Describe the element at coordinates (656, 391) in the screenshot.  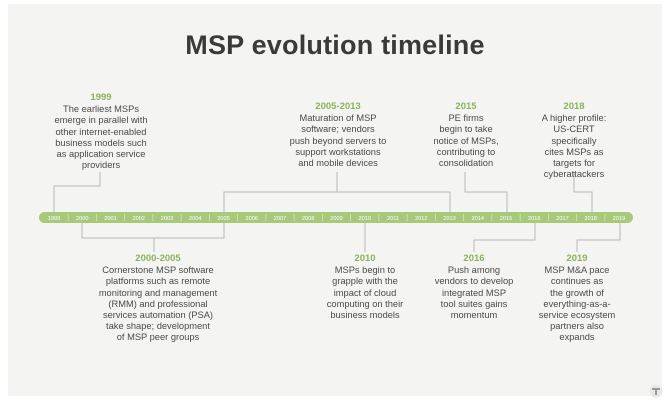
I see `techtarget-logo-icon` at that location.